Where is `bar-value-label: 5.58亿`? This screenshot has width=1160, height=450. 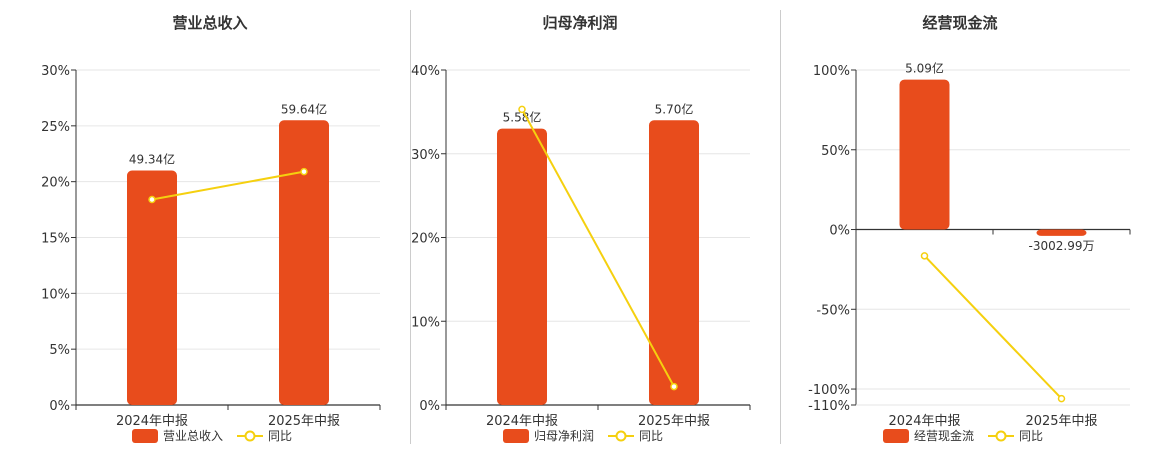 bar-value-label: 5.58亿 is located at coordinates (522, 117).